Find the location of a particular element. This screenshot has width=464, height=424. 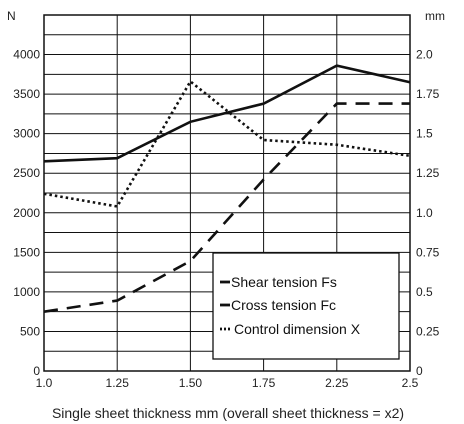

legend-box is located at coordinates (306, 306).